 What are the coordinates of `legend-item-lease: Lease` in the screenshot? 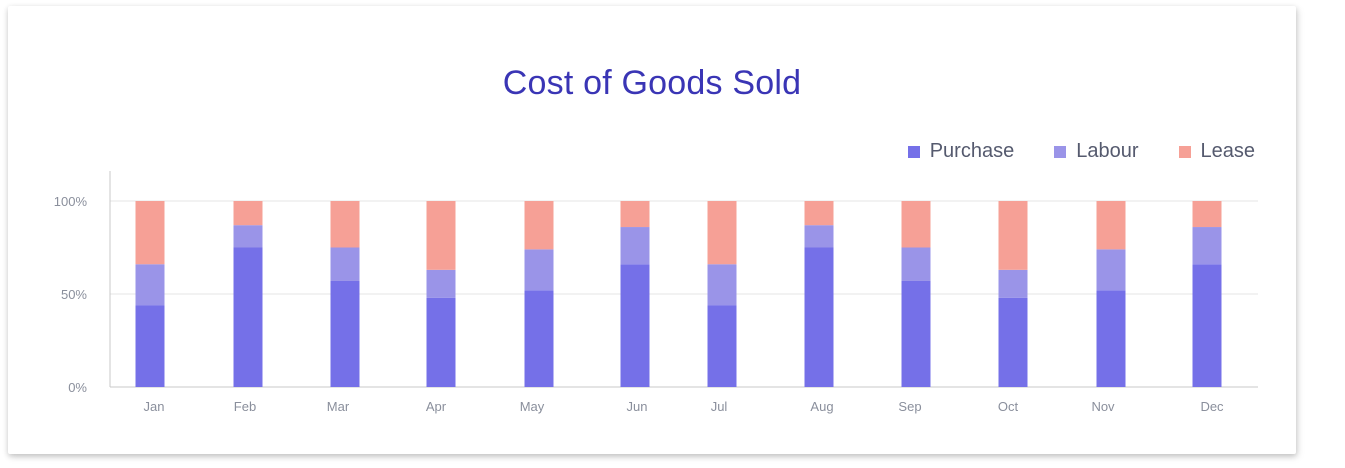 It's located at (1217, 151).